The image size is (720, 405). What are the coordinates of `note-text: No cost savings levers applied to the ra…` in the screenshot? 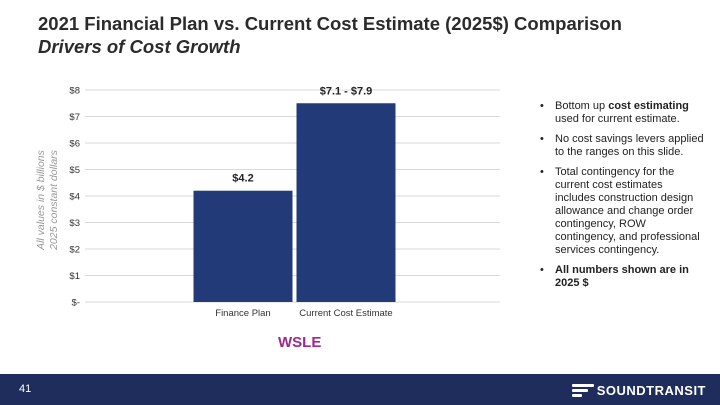 It's located at (629, 145).